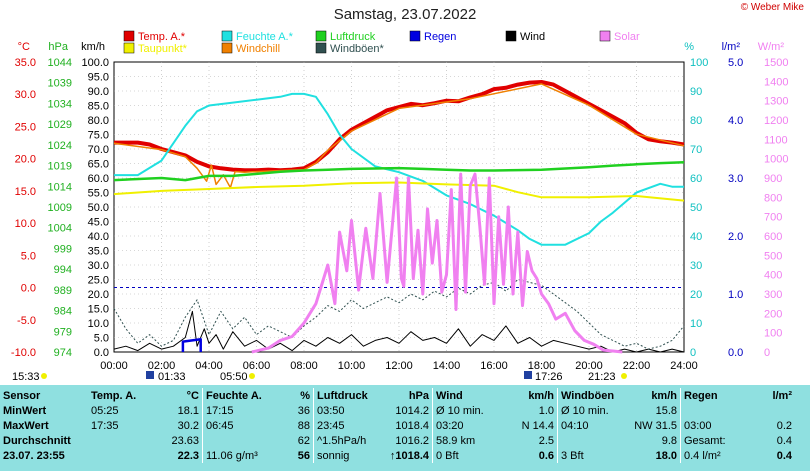  Describe the element at coordinates (689, 47) in the screenshot. I see `humidity-unit-label: %` at that location.